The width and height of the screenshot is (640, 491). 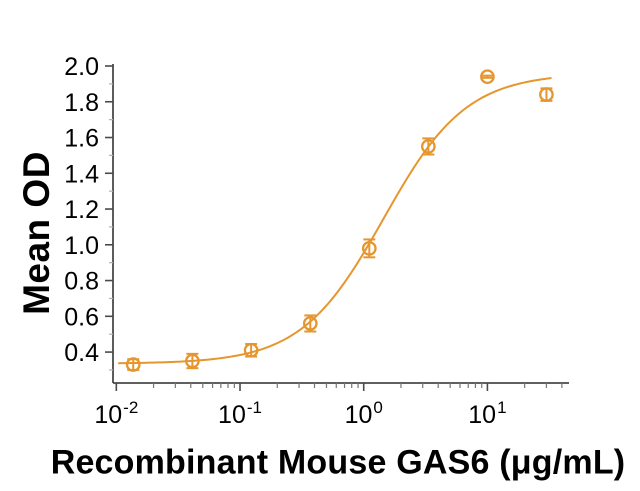 I want to click on x-tick-label: 10⁻², so click(x=116, y=413).